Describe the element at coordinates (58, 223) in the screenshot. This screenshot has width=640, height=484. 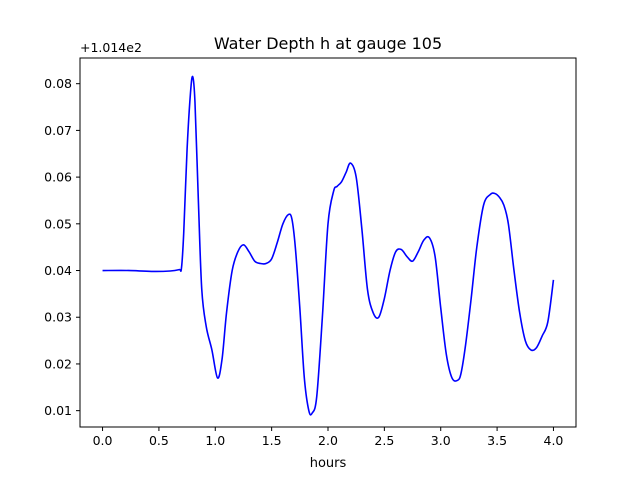
I see `y-tick-label: 0.05` at that location.